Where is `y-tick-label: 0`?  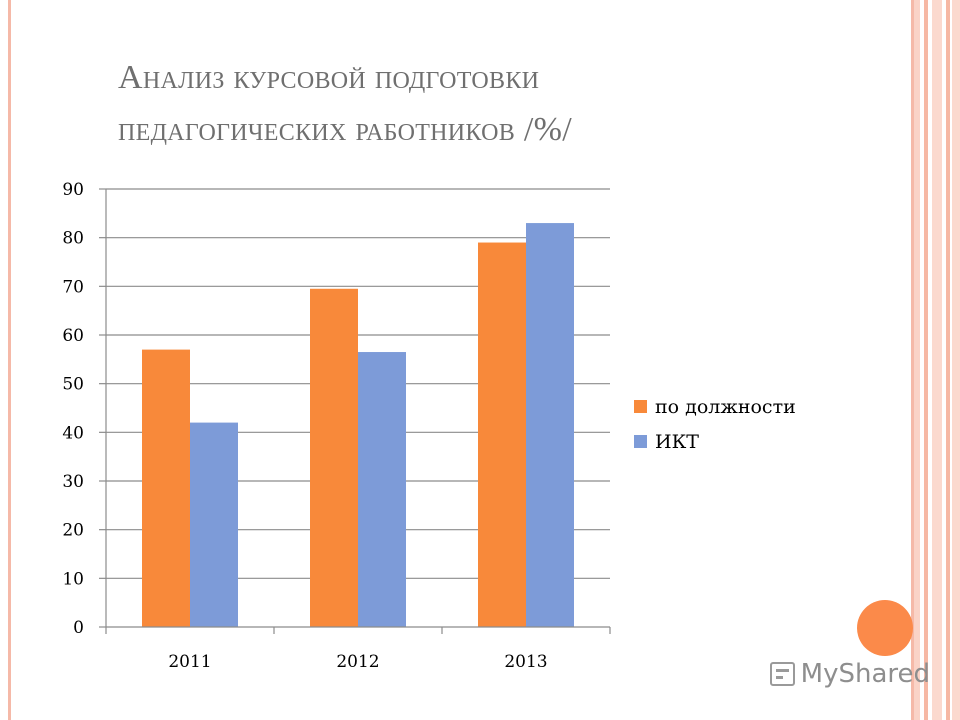
y-tick-label: 0 is located at coordinates (78, 628).